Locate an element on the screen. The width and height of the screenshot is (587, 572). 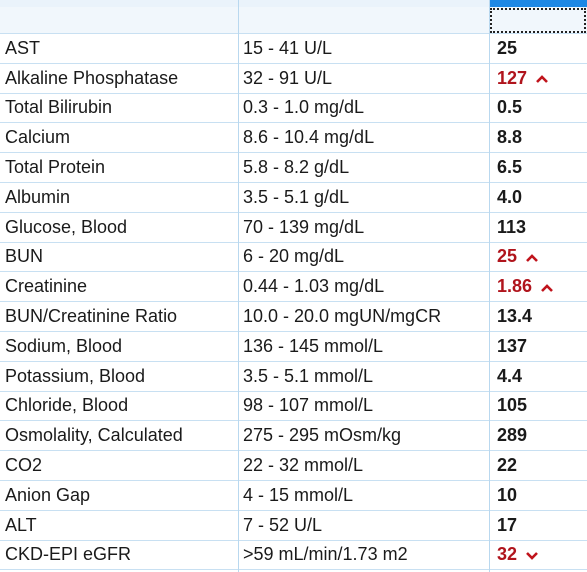
test-name: Glucose, Blood is located at coordinates (119, 227).